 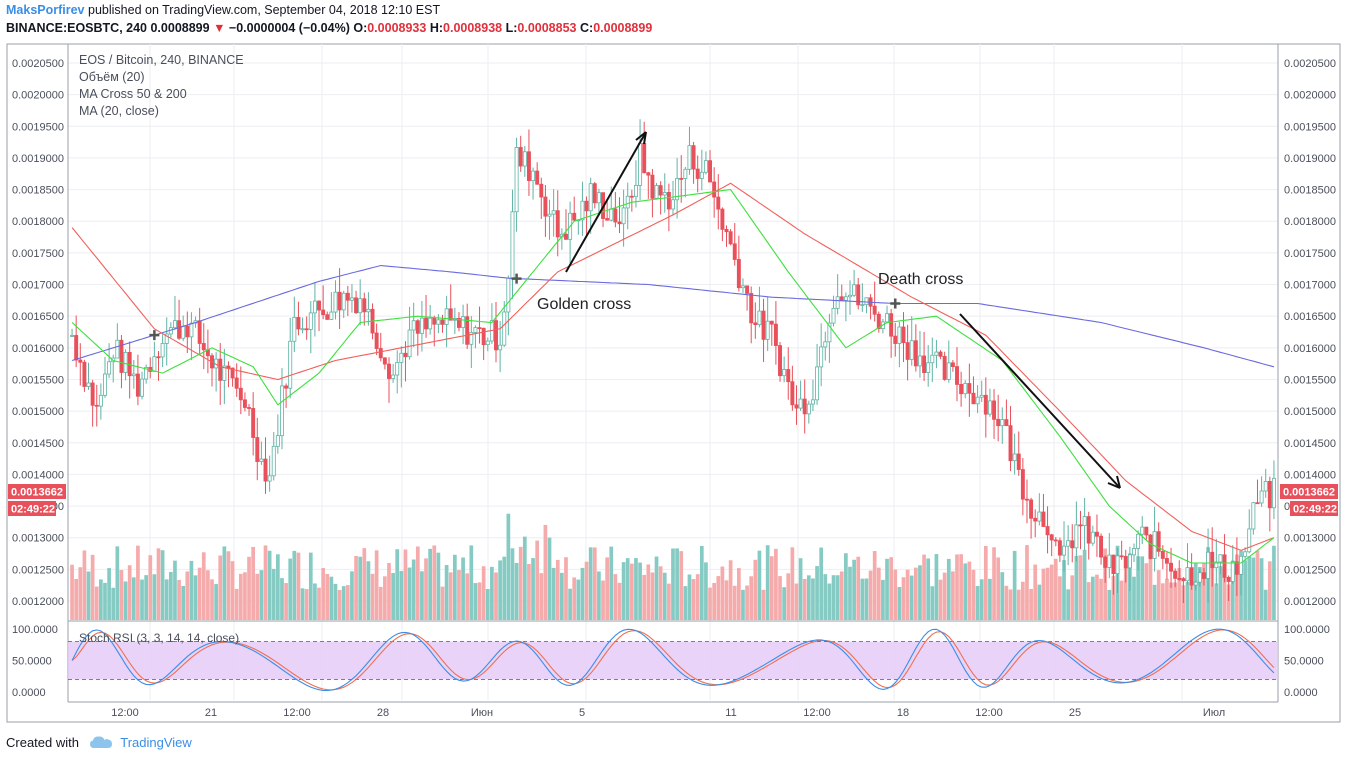 What do you see at coordinates (1309, 493) in the screenshot?
I see `price-badge-text-right: 0.0013662` at bounding box center [1309, 493].